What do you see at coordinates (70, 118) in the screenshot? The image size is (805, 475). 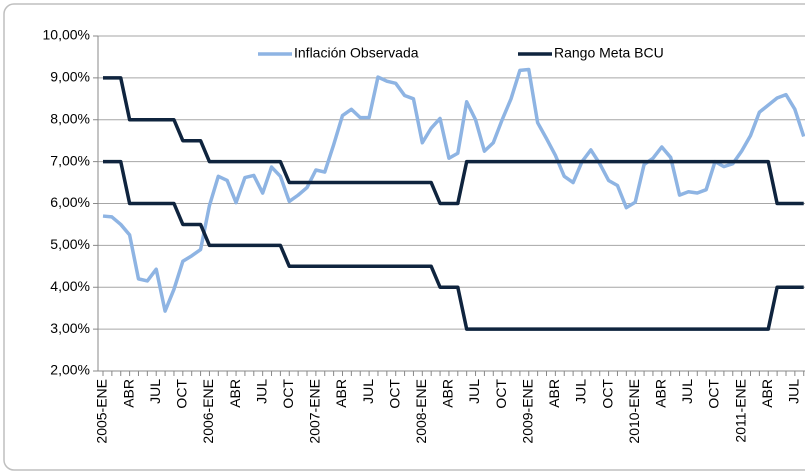 I see `y-tick-label: 8,00%` at bounding box center [70, 118].